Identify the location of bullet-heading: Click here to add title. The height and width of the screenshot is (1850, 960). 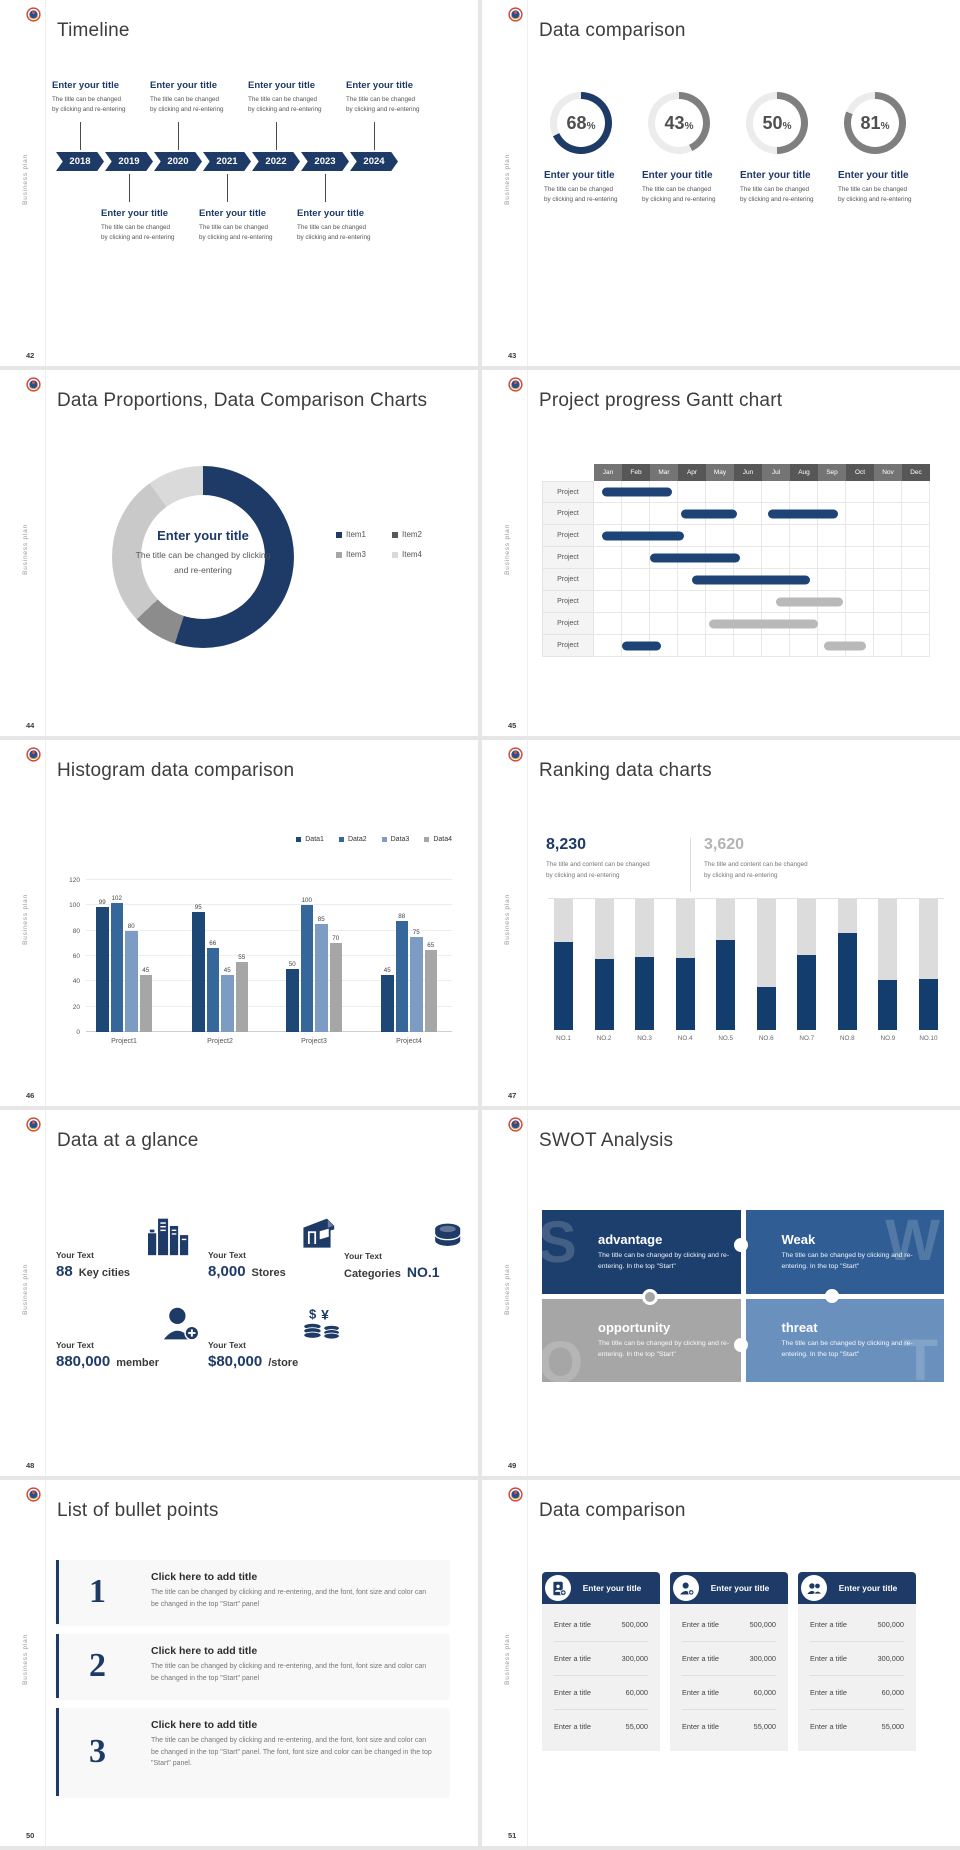
(204, 1725).